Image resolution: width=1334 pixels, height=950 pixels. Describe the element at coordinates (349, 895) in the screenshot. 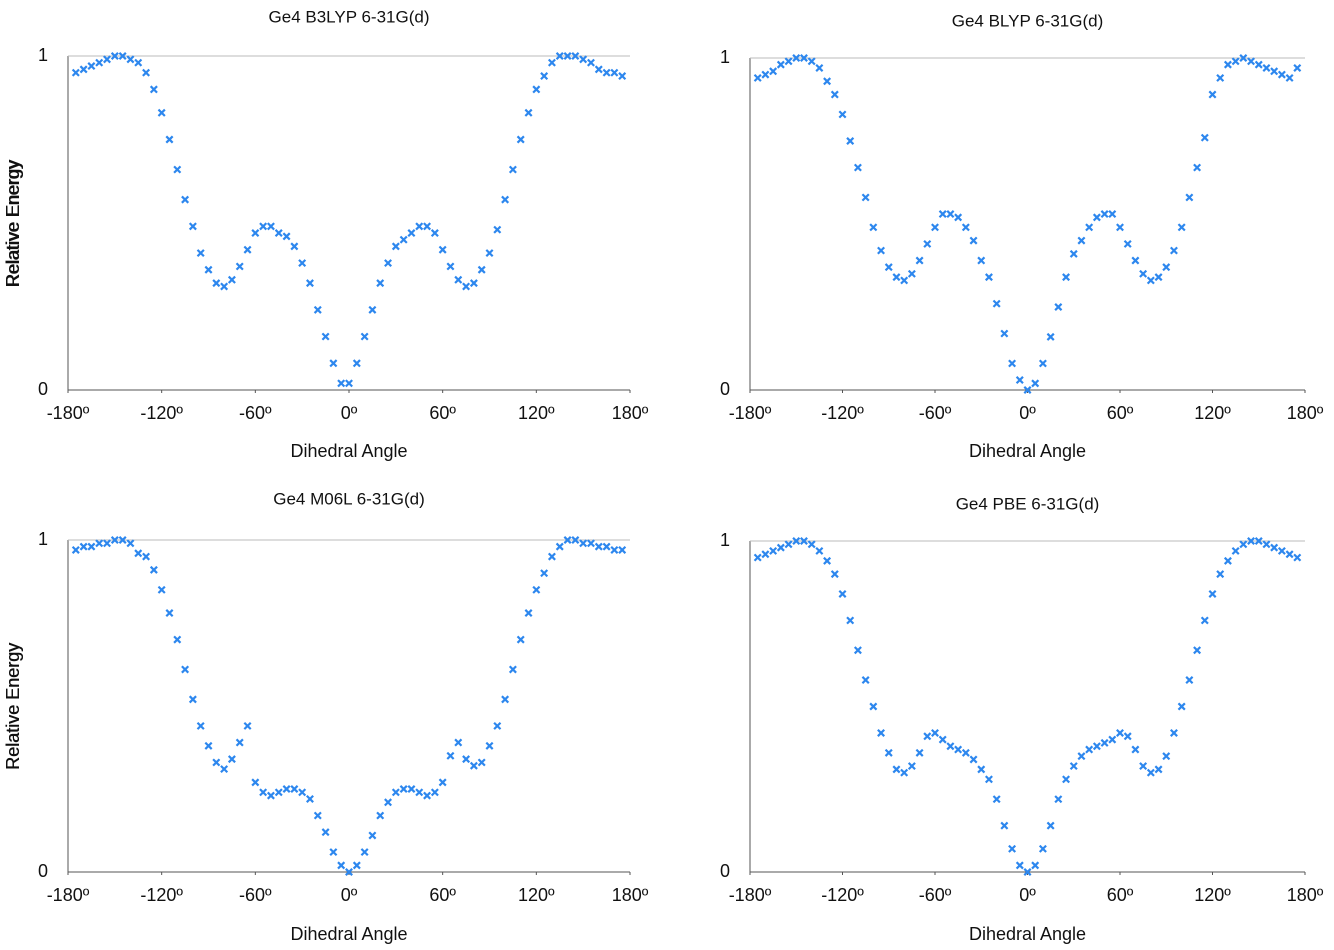

I see `x-tick-label: 0º` at that location.